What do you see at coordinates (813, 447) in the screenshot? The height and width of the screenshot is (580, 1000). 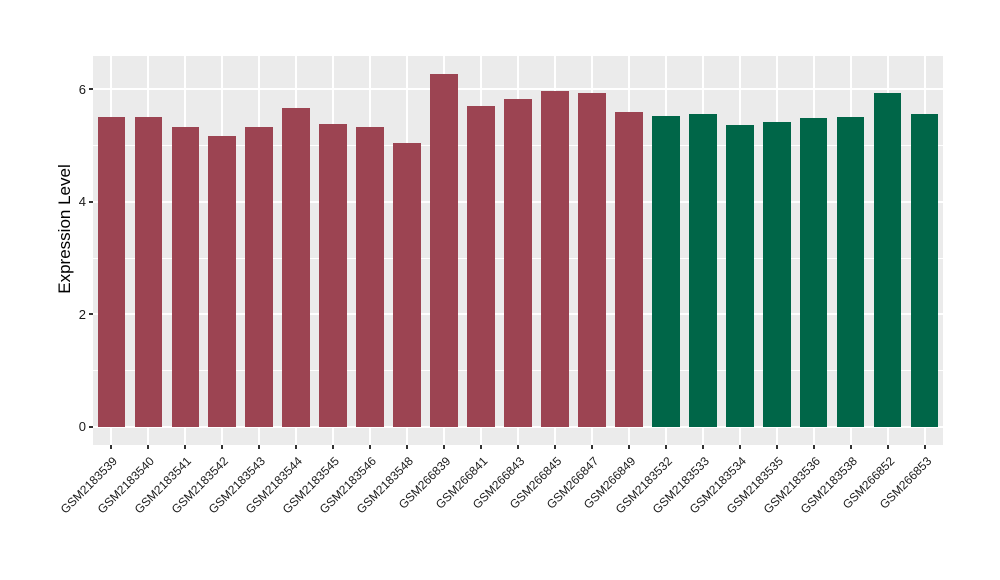 I see `x-tick-mark-GSM2183536` at bounding box center [813, 447].